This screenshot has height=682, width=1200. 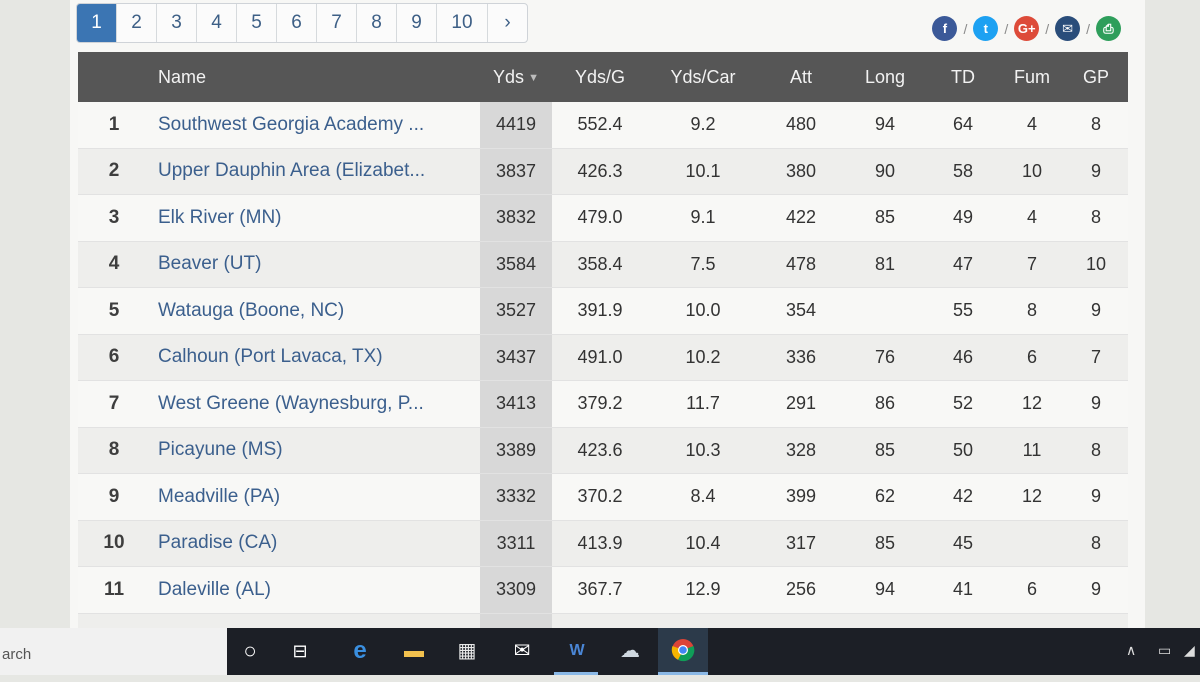 I want to click on cloud-icon: ☁, so click(x=630, y=651).